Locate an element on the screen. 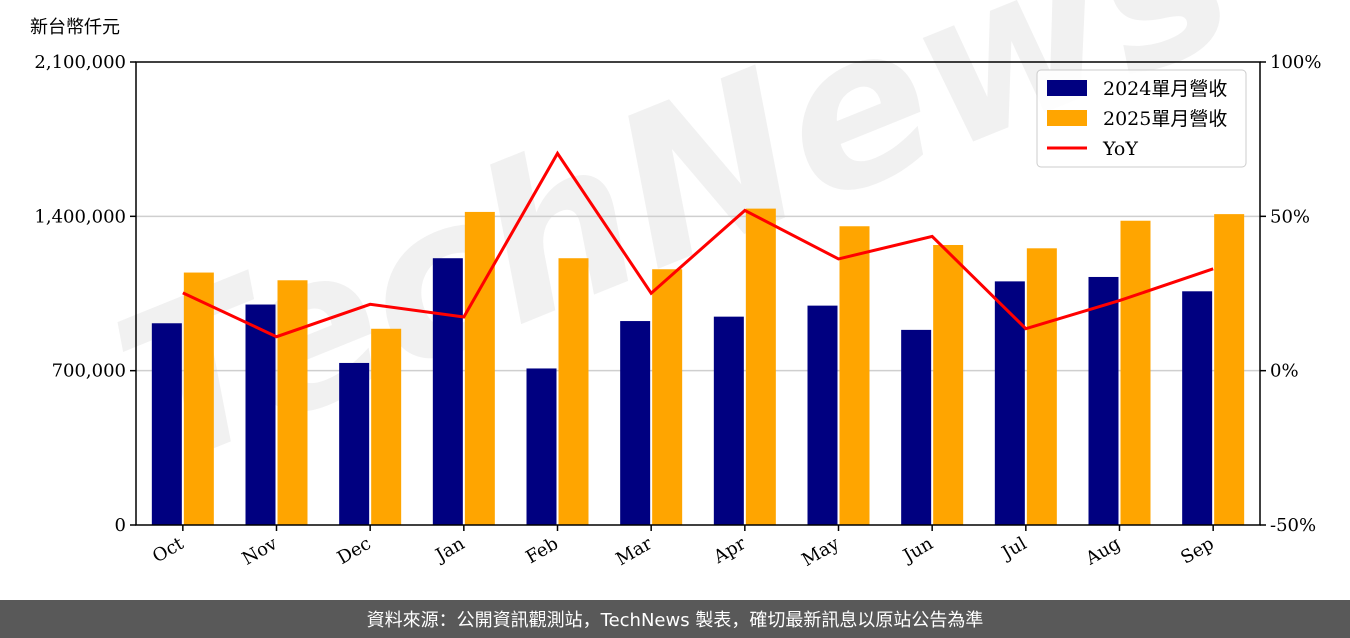  right-tick-label: 100% is located at coordinates (1295, 62).